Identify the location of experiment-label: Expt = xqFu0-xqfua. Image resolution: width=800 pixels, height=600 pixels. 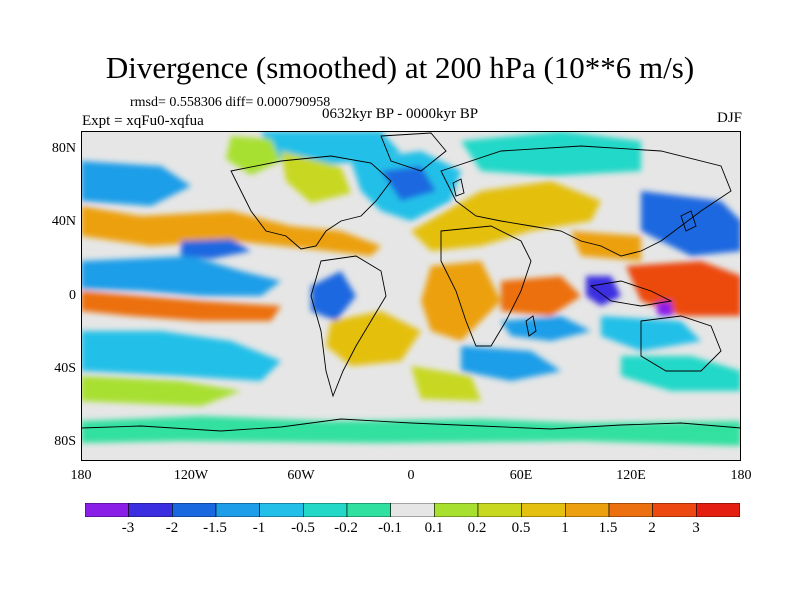
(143, 121).